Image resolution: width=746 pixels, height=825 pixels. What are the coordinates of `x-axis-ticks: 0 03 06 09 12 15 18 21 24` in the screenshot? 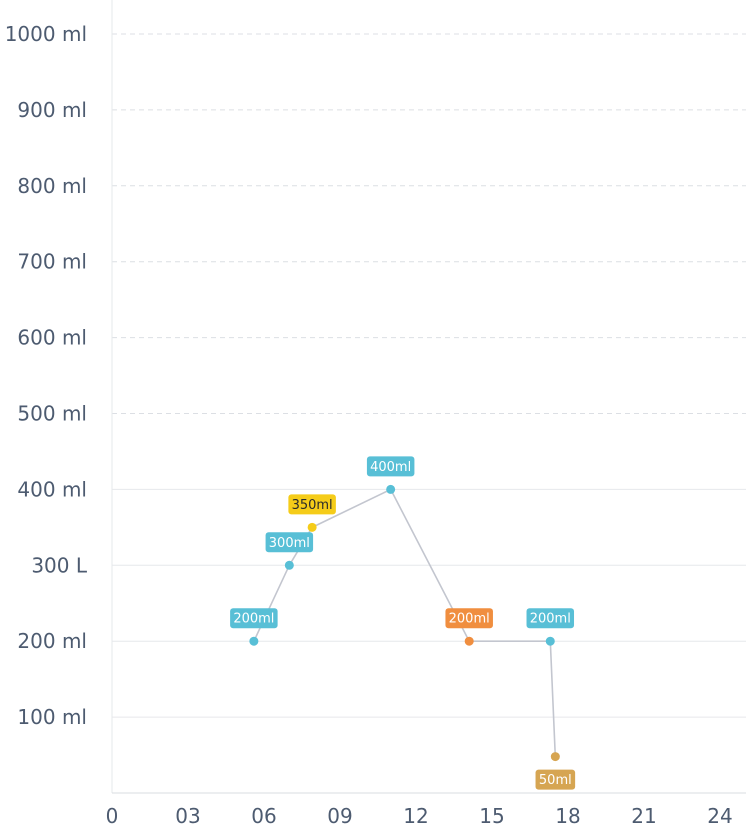 It's located at (419, 814).